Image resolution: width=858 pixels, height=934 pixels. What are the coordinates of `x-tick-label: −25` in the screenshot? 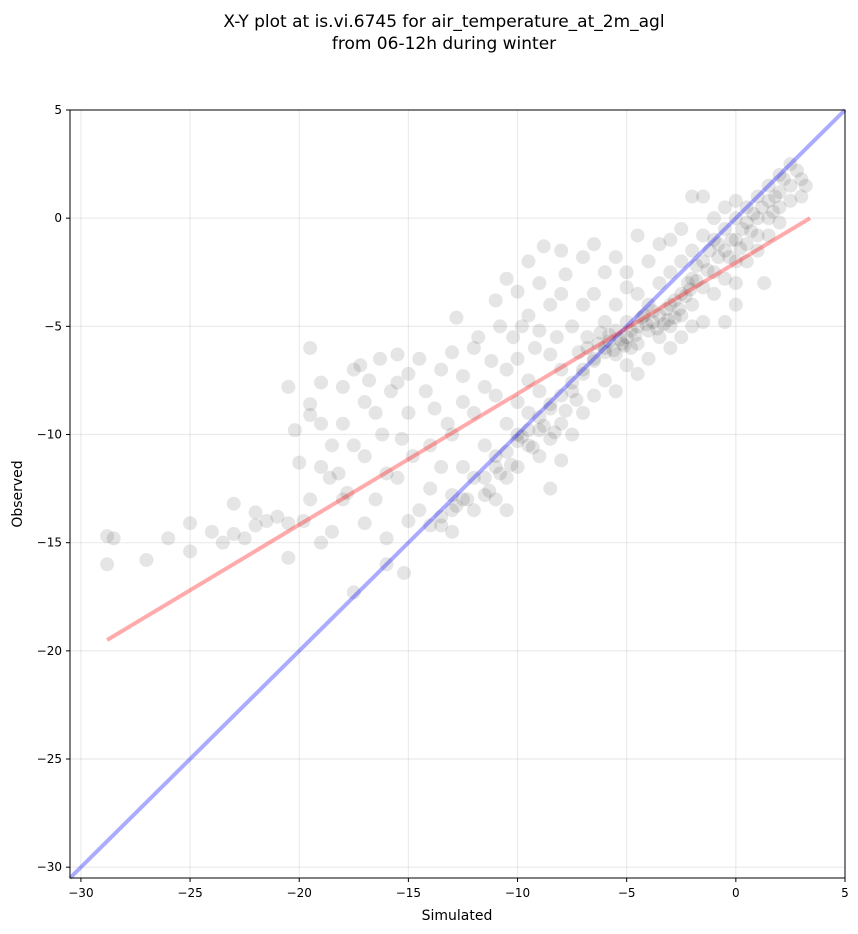 It's located at (189, 893).